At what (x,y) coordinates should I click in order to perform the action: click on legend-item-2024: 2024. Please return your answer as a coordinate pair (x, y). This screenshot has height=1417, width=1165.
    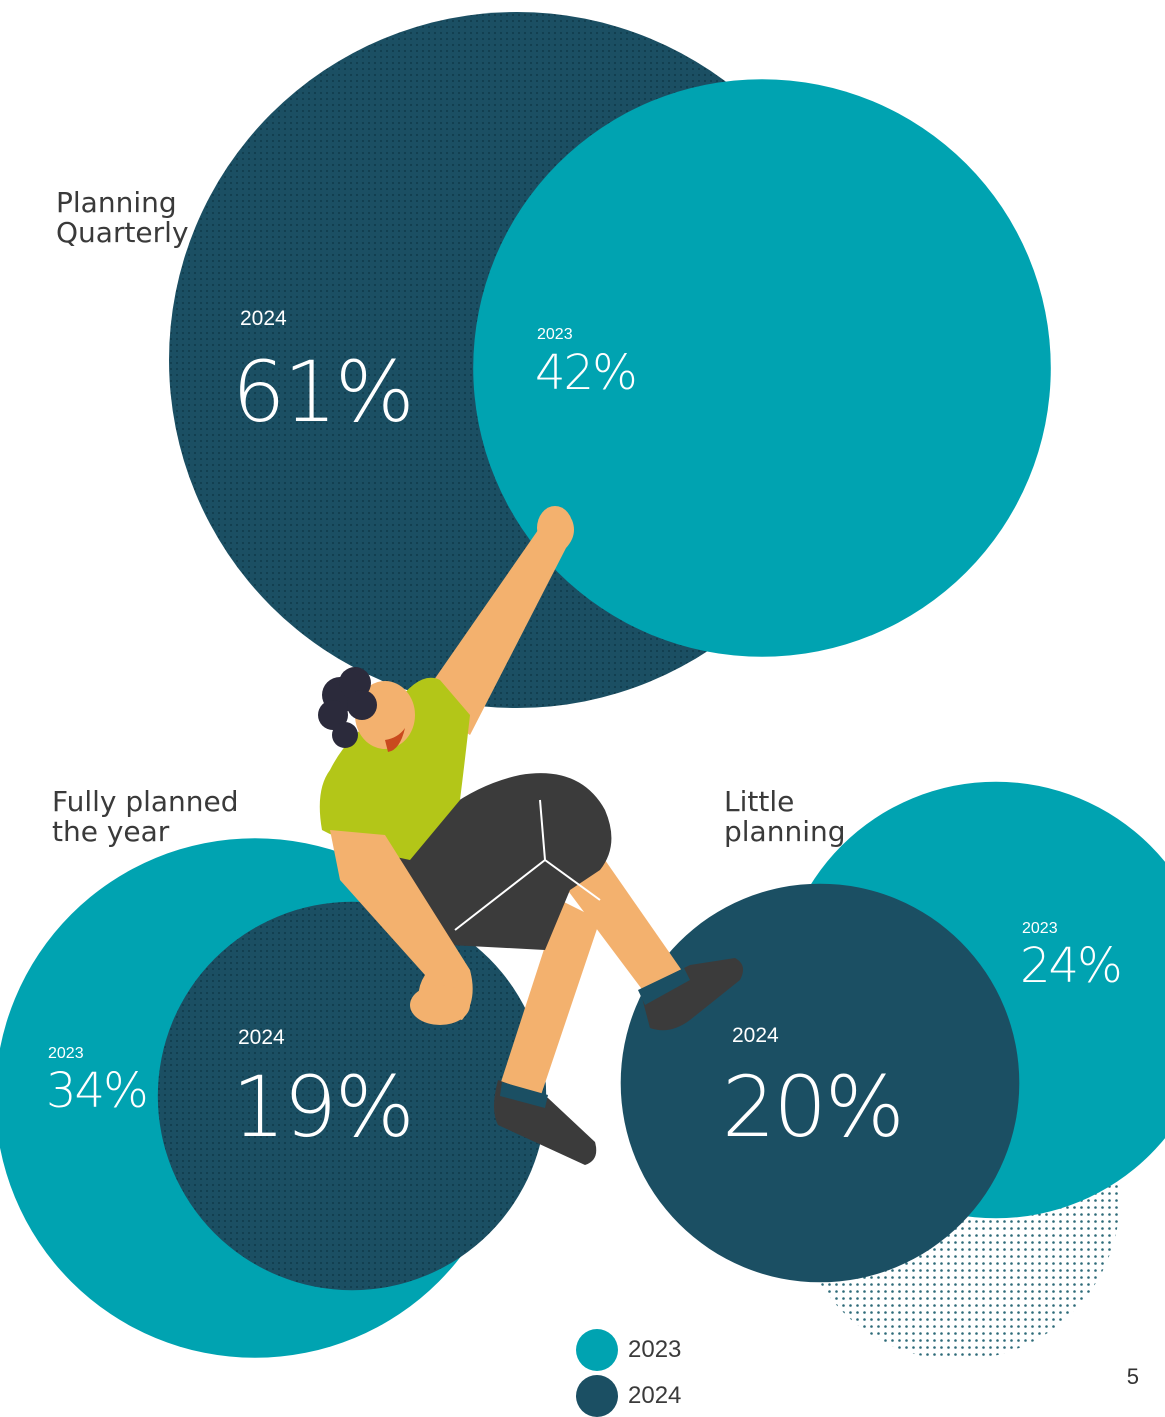
    Looking at the image, I should click on (628, 1396).